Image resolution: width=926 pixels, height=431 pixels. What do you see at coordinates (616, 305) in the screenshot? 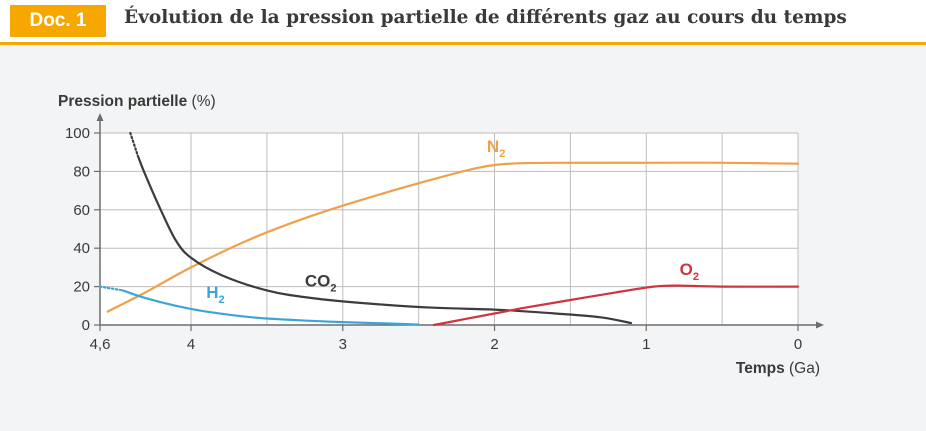
I see `series-o2-line` at bounding box center [616, 305].